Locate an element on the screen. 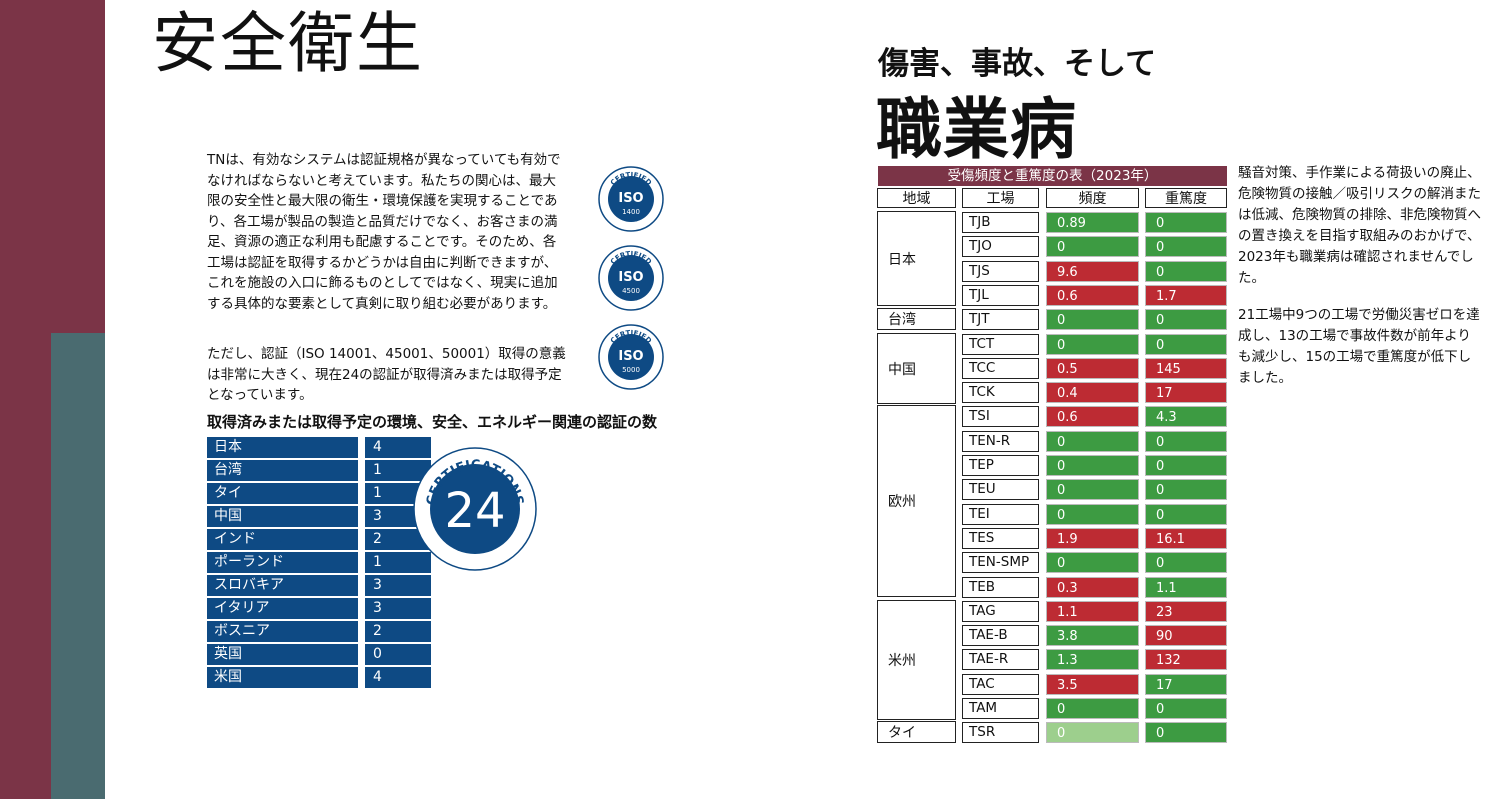 This screenshot has width=1496, height=799. certifications-24-badge-icon: CERTIFICATIONS 24 is located at coordinates (475, 509).